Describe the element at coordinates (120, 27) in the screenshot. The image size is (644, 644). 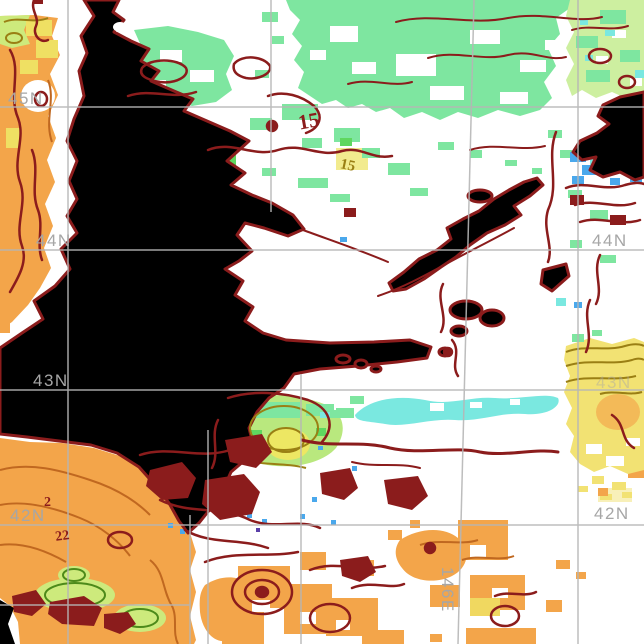
I see `coast-notch` at that location.